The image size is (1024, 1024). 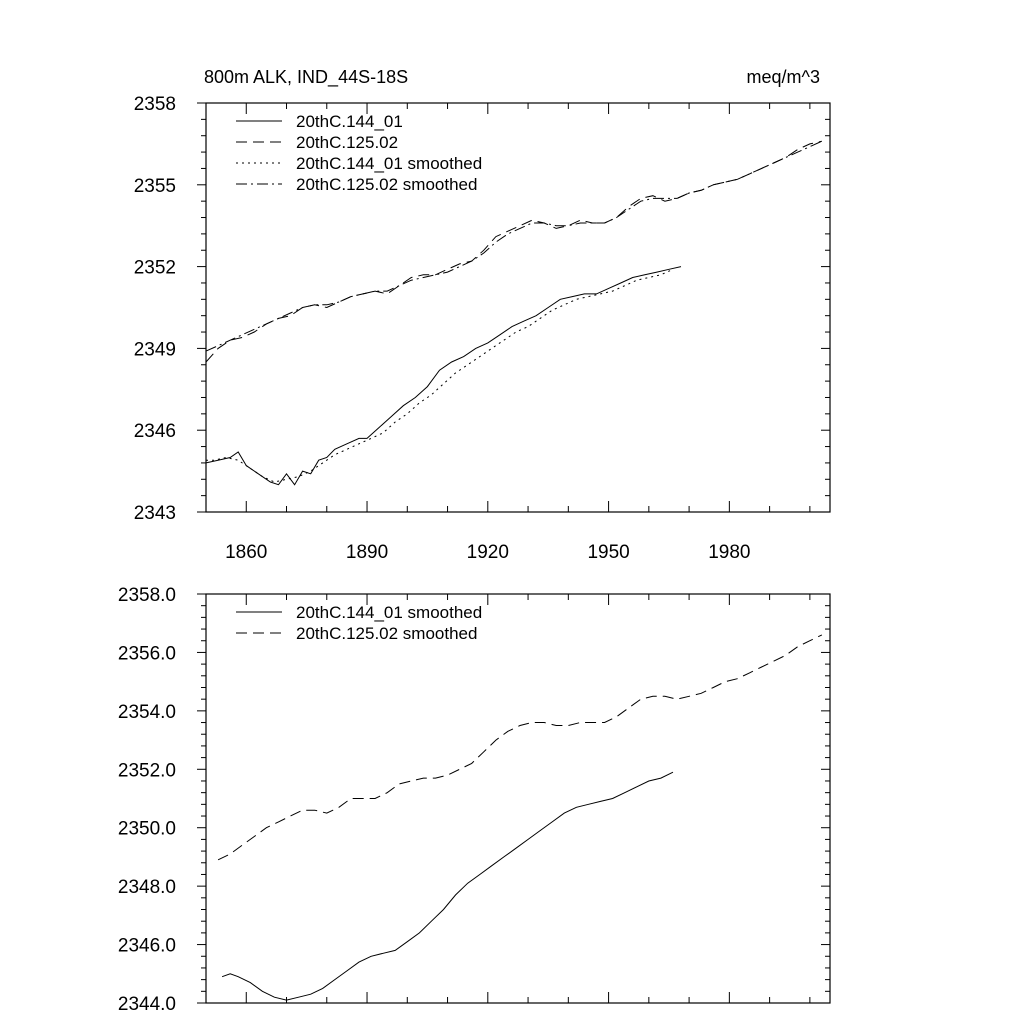 What do you see at coordinates (306, 77) in the screenshot?
I see `chart-title: 800m ALK, IND_44S-18S` at bounding box center [306, 77].